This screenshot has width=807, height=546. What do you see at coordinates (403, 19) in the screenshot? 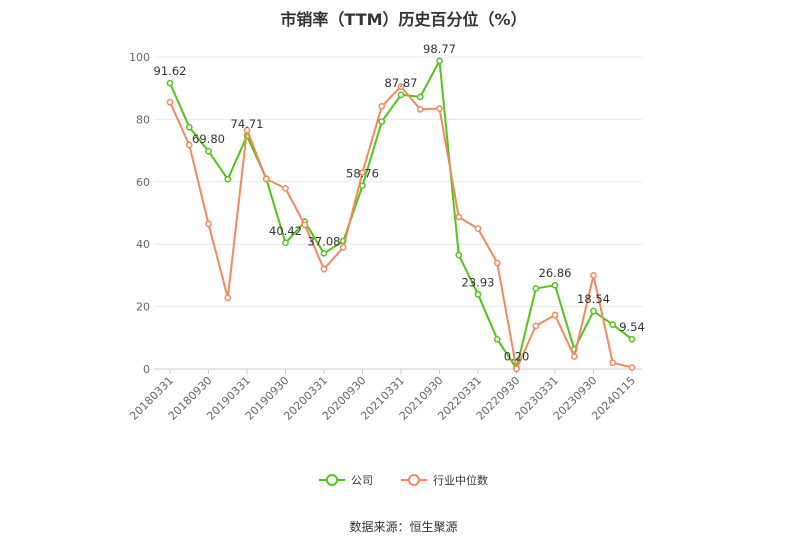
I see `chart-title: 市销率（TTM）历史百分位（%）` at bounding box center [403, 19].